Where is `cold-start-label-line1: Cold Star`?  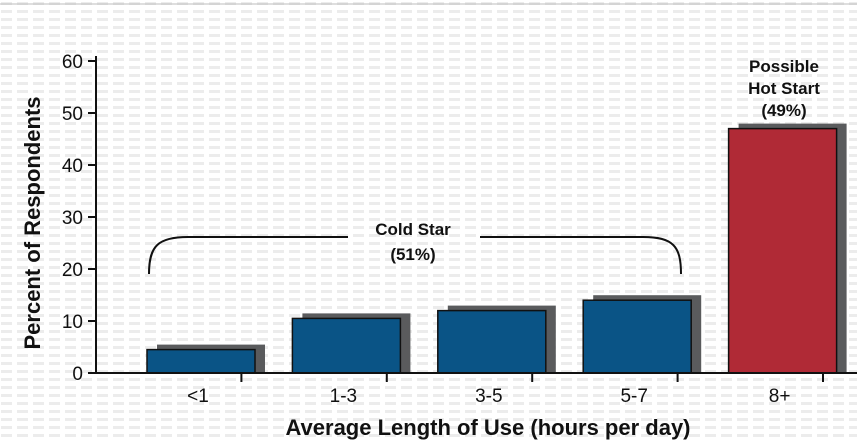 cold-start-label-line1: Cold Star is located at coordinates (413, 229).